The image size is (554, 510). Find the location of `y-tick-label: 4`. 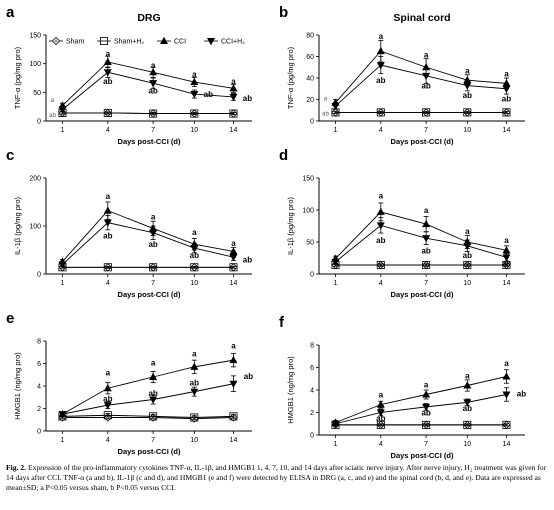

y-tick-label: 4 is located at coordinates (312, 391).